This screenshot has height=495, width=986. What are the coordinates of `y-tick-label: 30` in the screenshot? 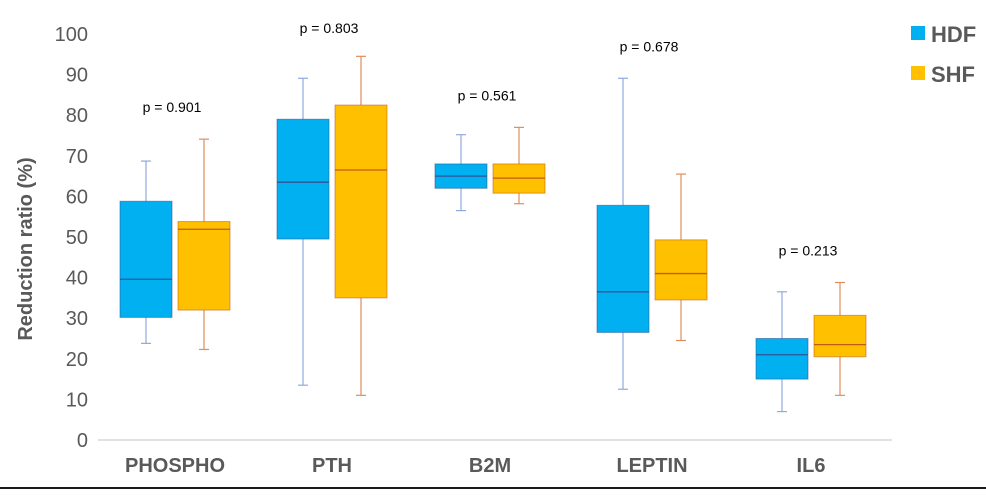 It's located at (77, 319).